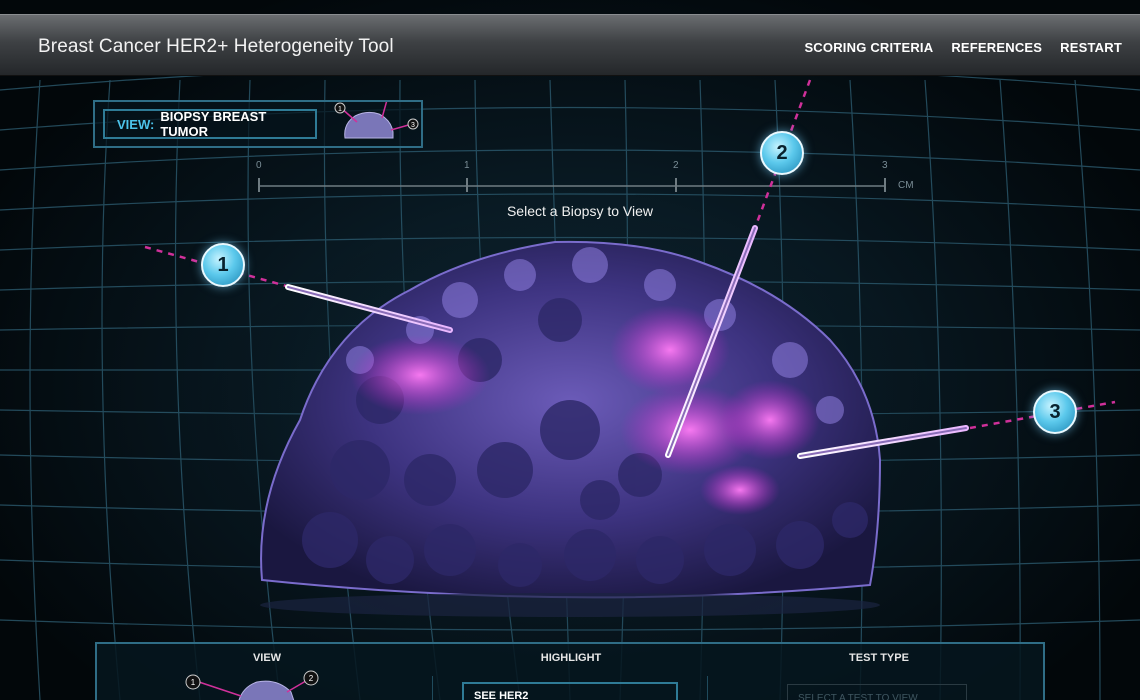 This screenshot has height=700, width=1140. Describe the element at coordinates (869, 47) in the screenshot. I see `nav-scoring-criteria: SCORING CRITERIA` at that location.